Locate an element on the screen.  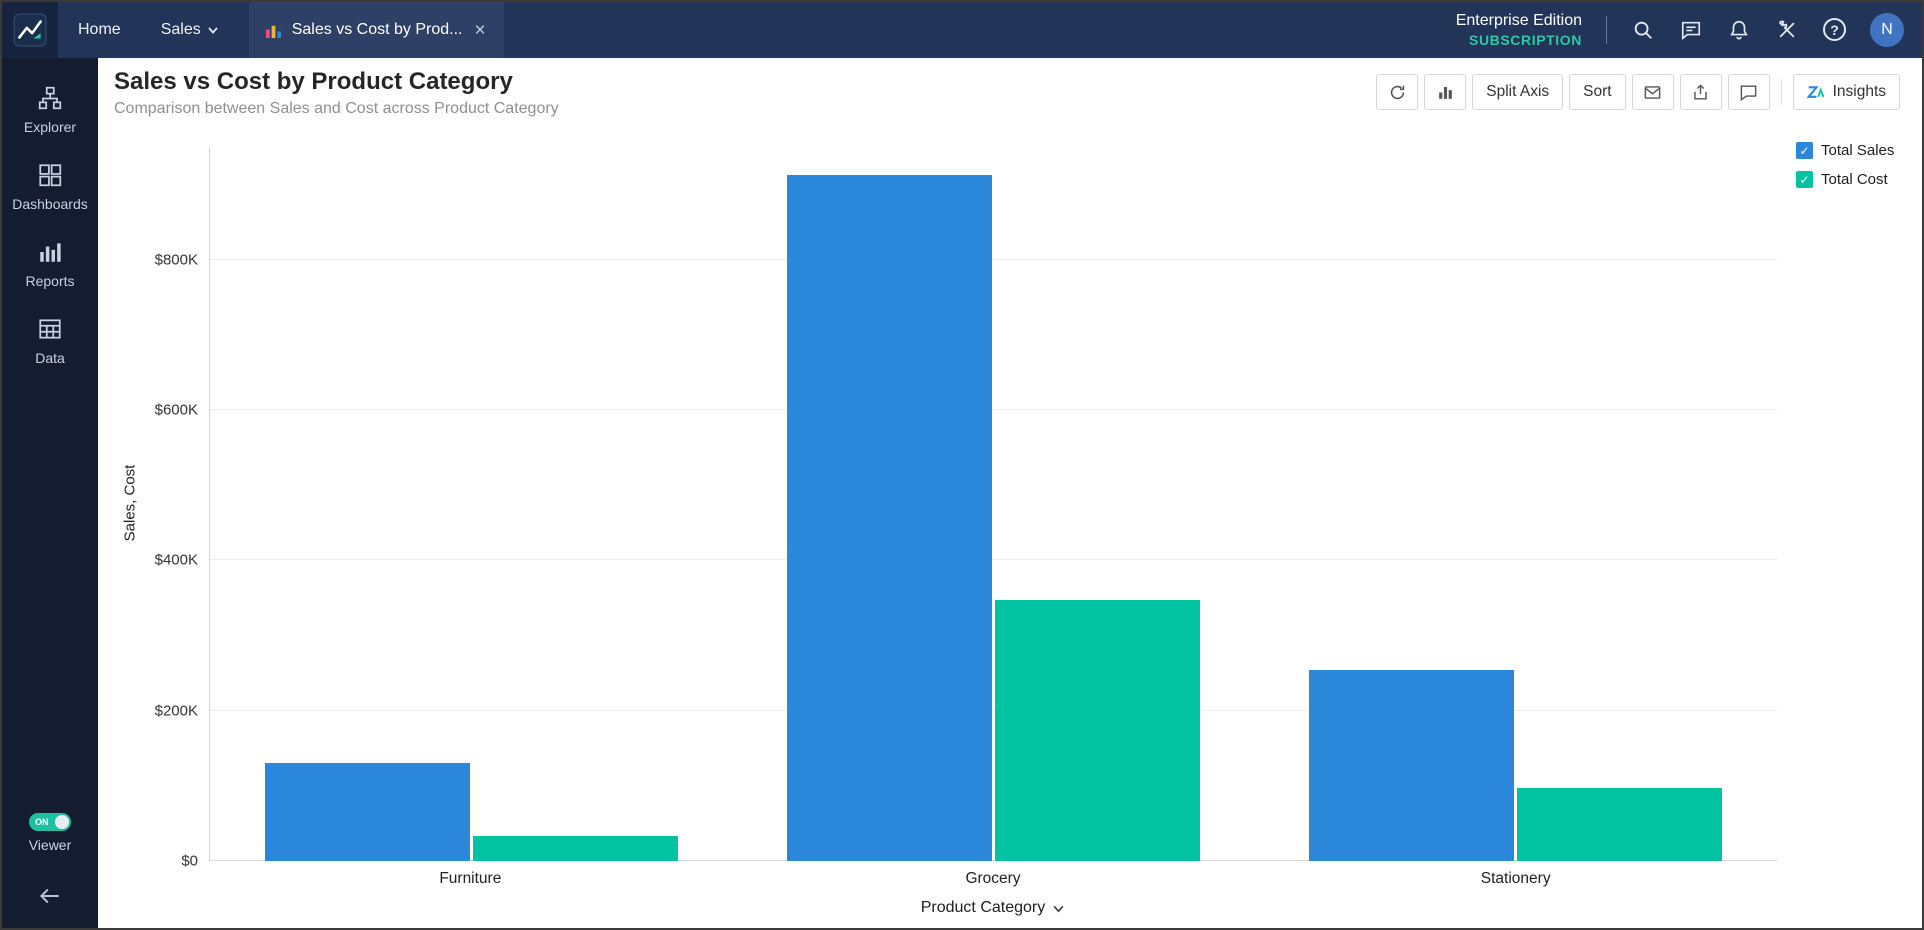
refresh-button is located at coordinates (1397, 92).